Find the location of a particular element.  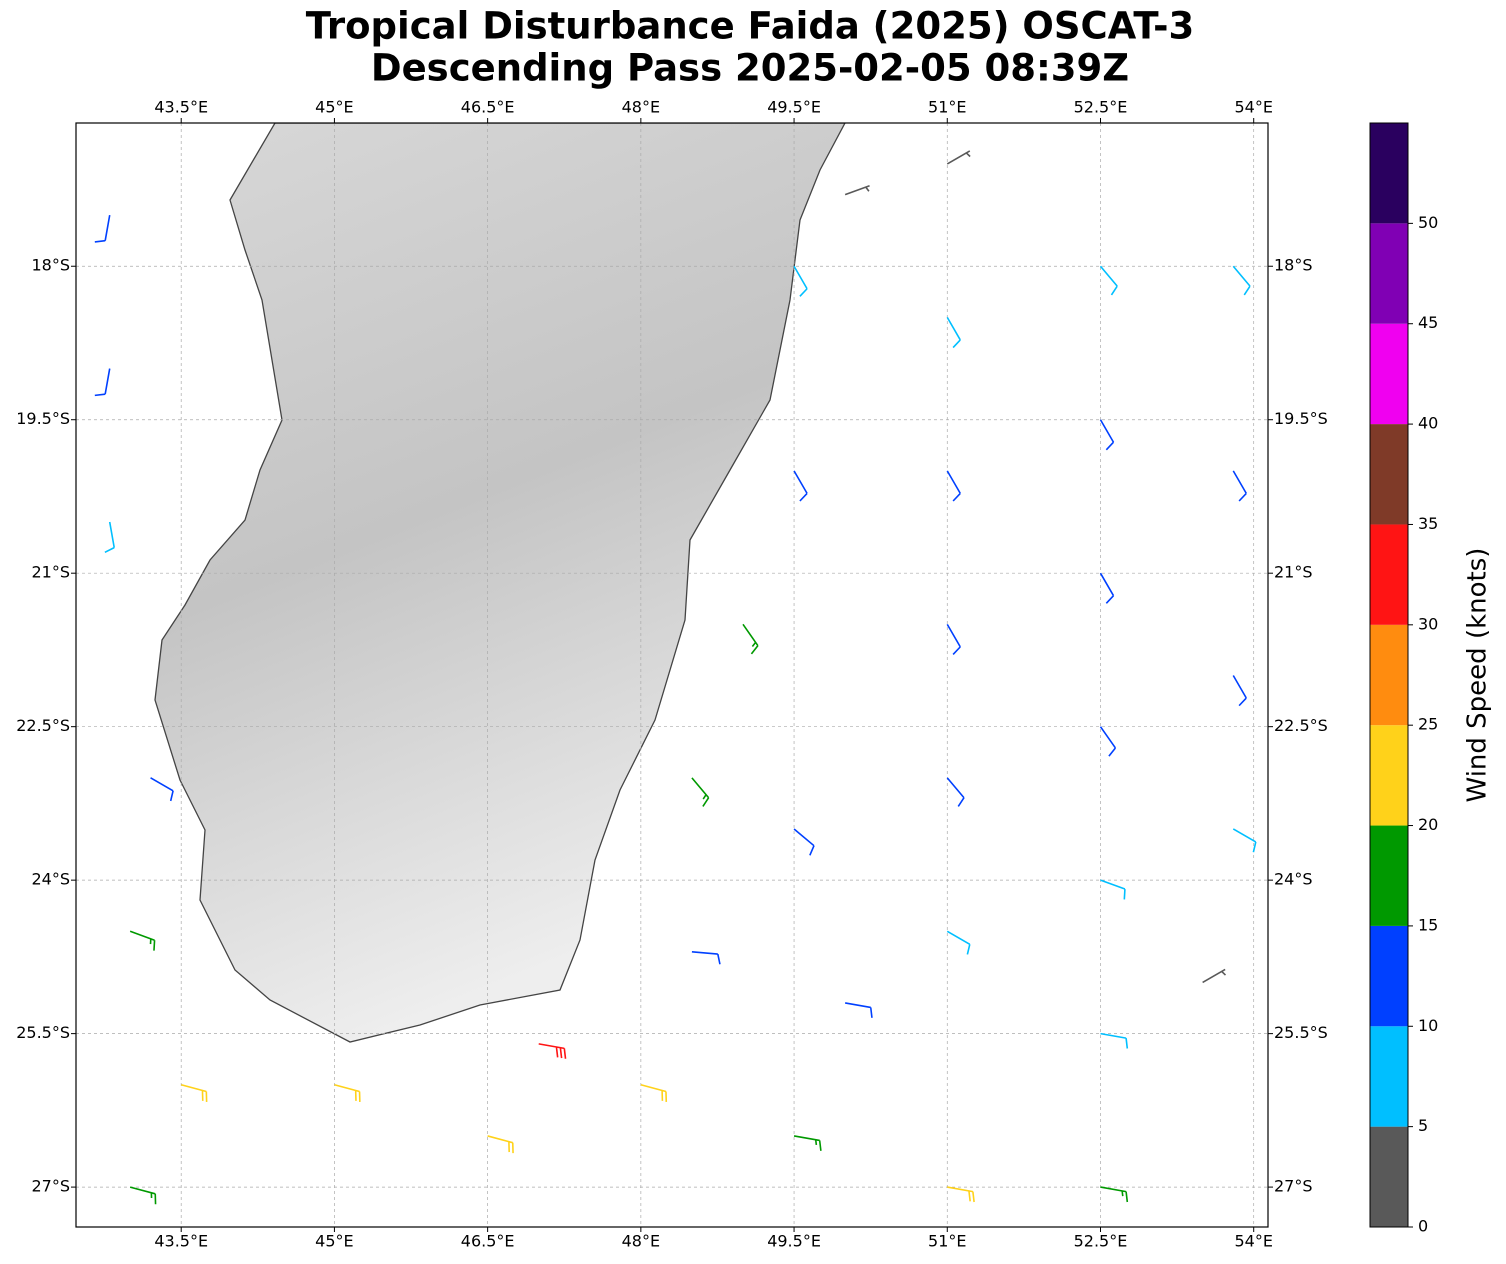

colorbar-tick-label: 5 is located at coordinates (1423, 1125).